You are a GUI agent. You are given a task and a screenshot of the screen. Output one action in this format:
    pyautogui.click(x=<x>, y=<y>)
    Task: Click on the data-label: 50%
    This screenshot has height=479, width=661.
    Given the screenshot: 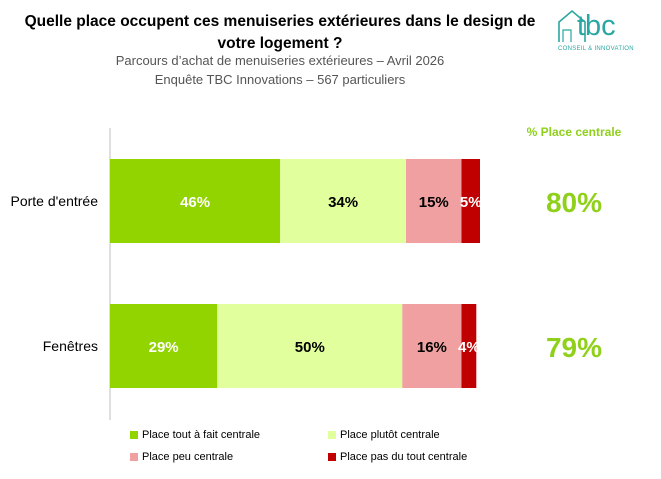 What is the action you would take?
    pyautogui.click(x=310, y=347)
    